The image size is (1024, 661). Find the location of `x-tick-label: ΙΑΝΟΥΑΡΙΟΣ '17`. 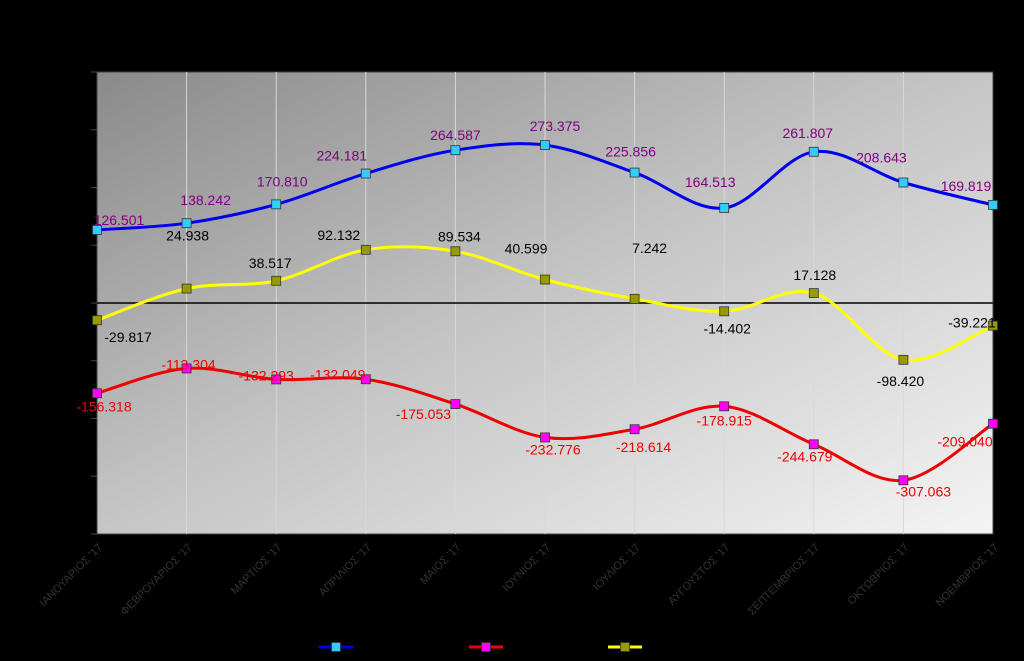

x-tick-label: ΙΑΝΟΥΑΡΙΟΣ '17 is located at coordinates (72, 576).